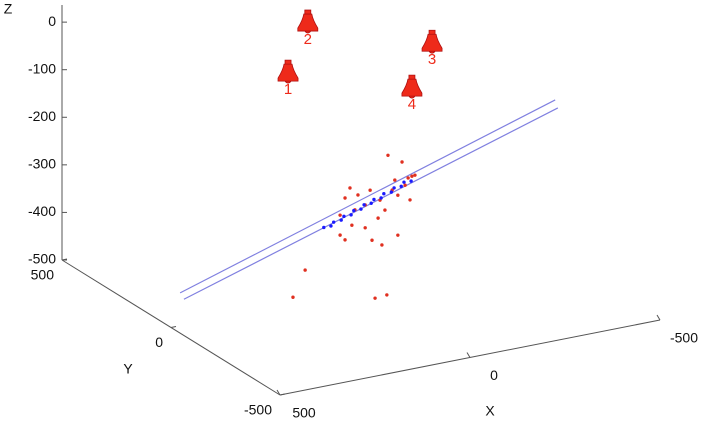 The height and width of the screenshot is (429, 708). What do you see at coordinates (432, 59) in the screenshot?
I see `microphone-label: 3` at bounding box center [432, 59].